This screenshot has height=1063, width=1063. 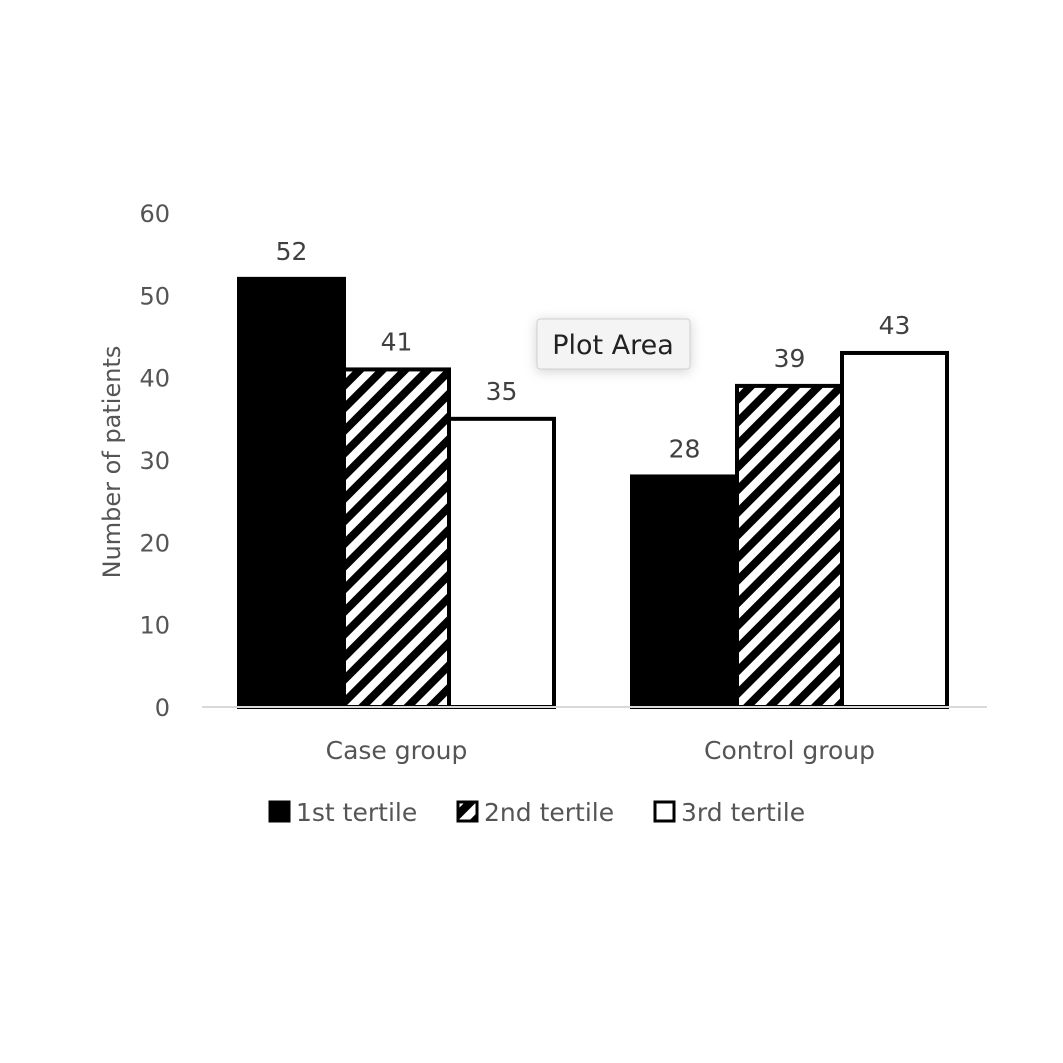 I want to click on y-axis-ticks: 0 10 20 30 40 50 60, so click(x=154, y=461).